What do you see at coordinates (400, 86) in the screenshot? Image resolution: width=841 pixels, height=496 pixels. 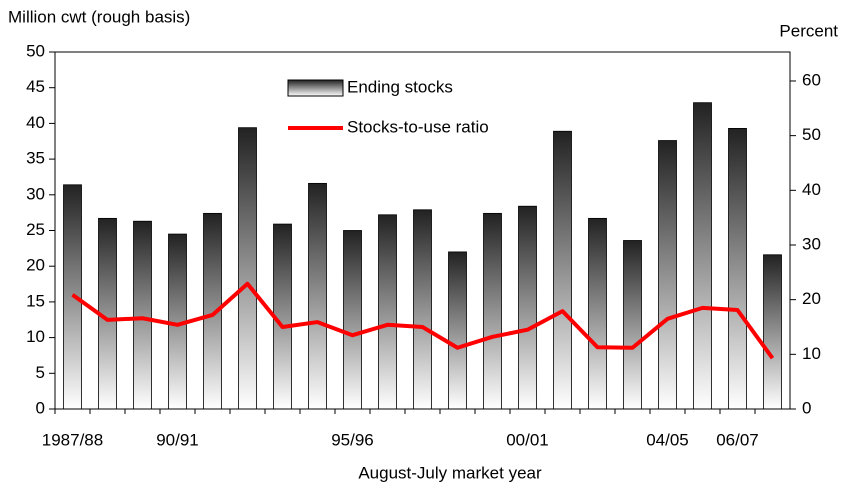 I see `legend-label: Ending stocks` at bounding box center [400, 86].